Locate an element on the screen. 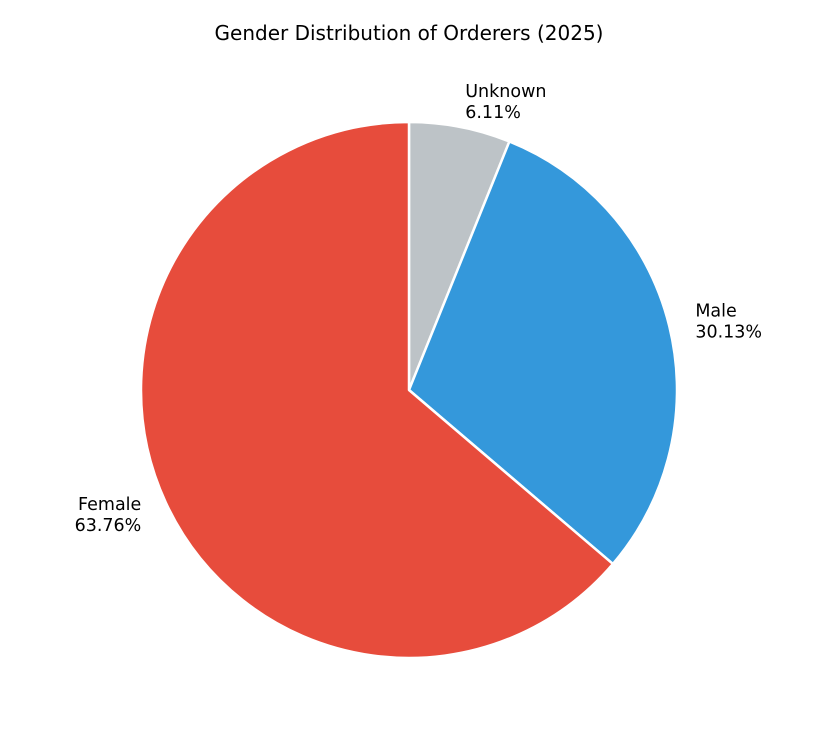  slice-label: Unknown 6.11% is located at coordinates (505, 102).